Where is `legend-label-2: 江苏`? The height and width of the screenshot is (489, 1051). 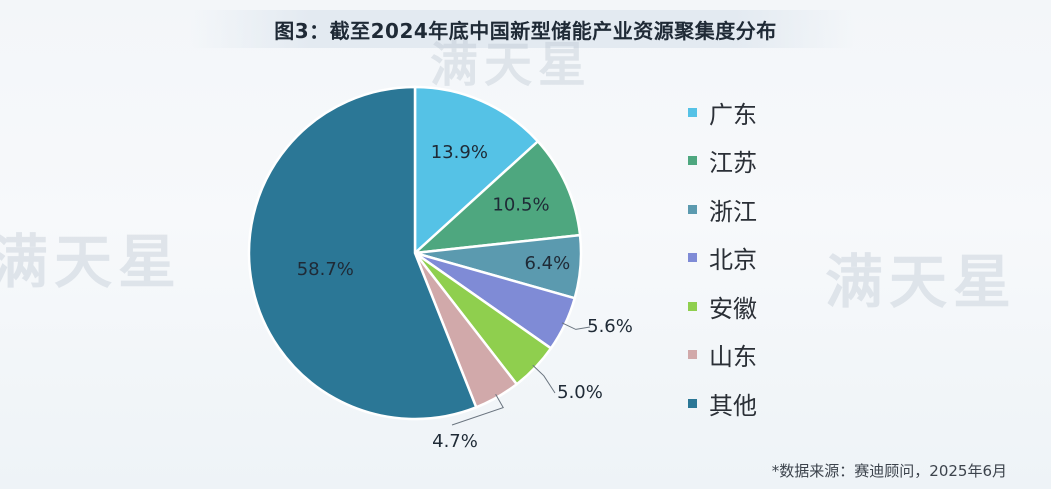
legend-label-2: 江苏 is located at coordinates (733, 163).